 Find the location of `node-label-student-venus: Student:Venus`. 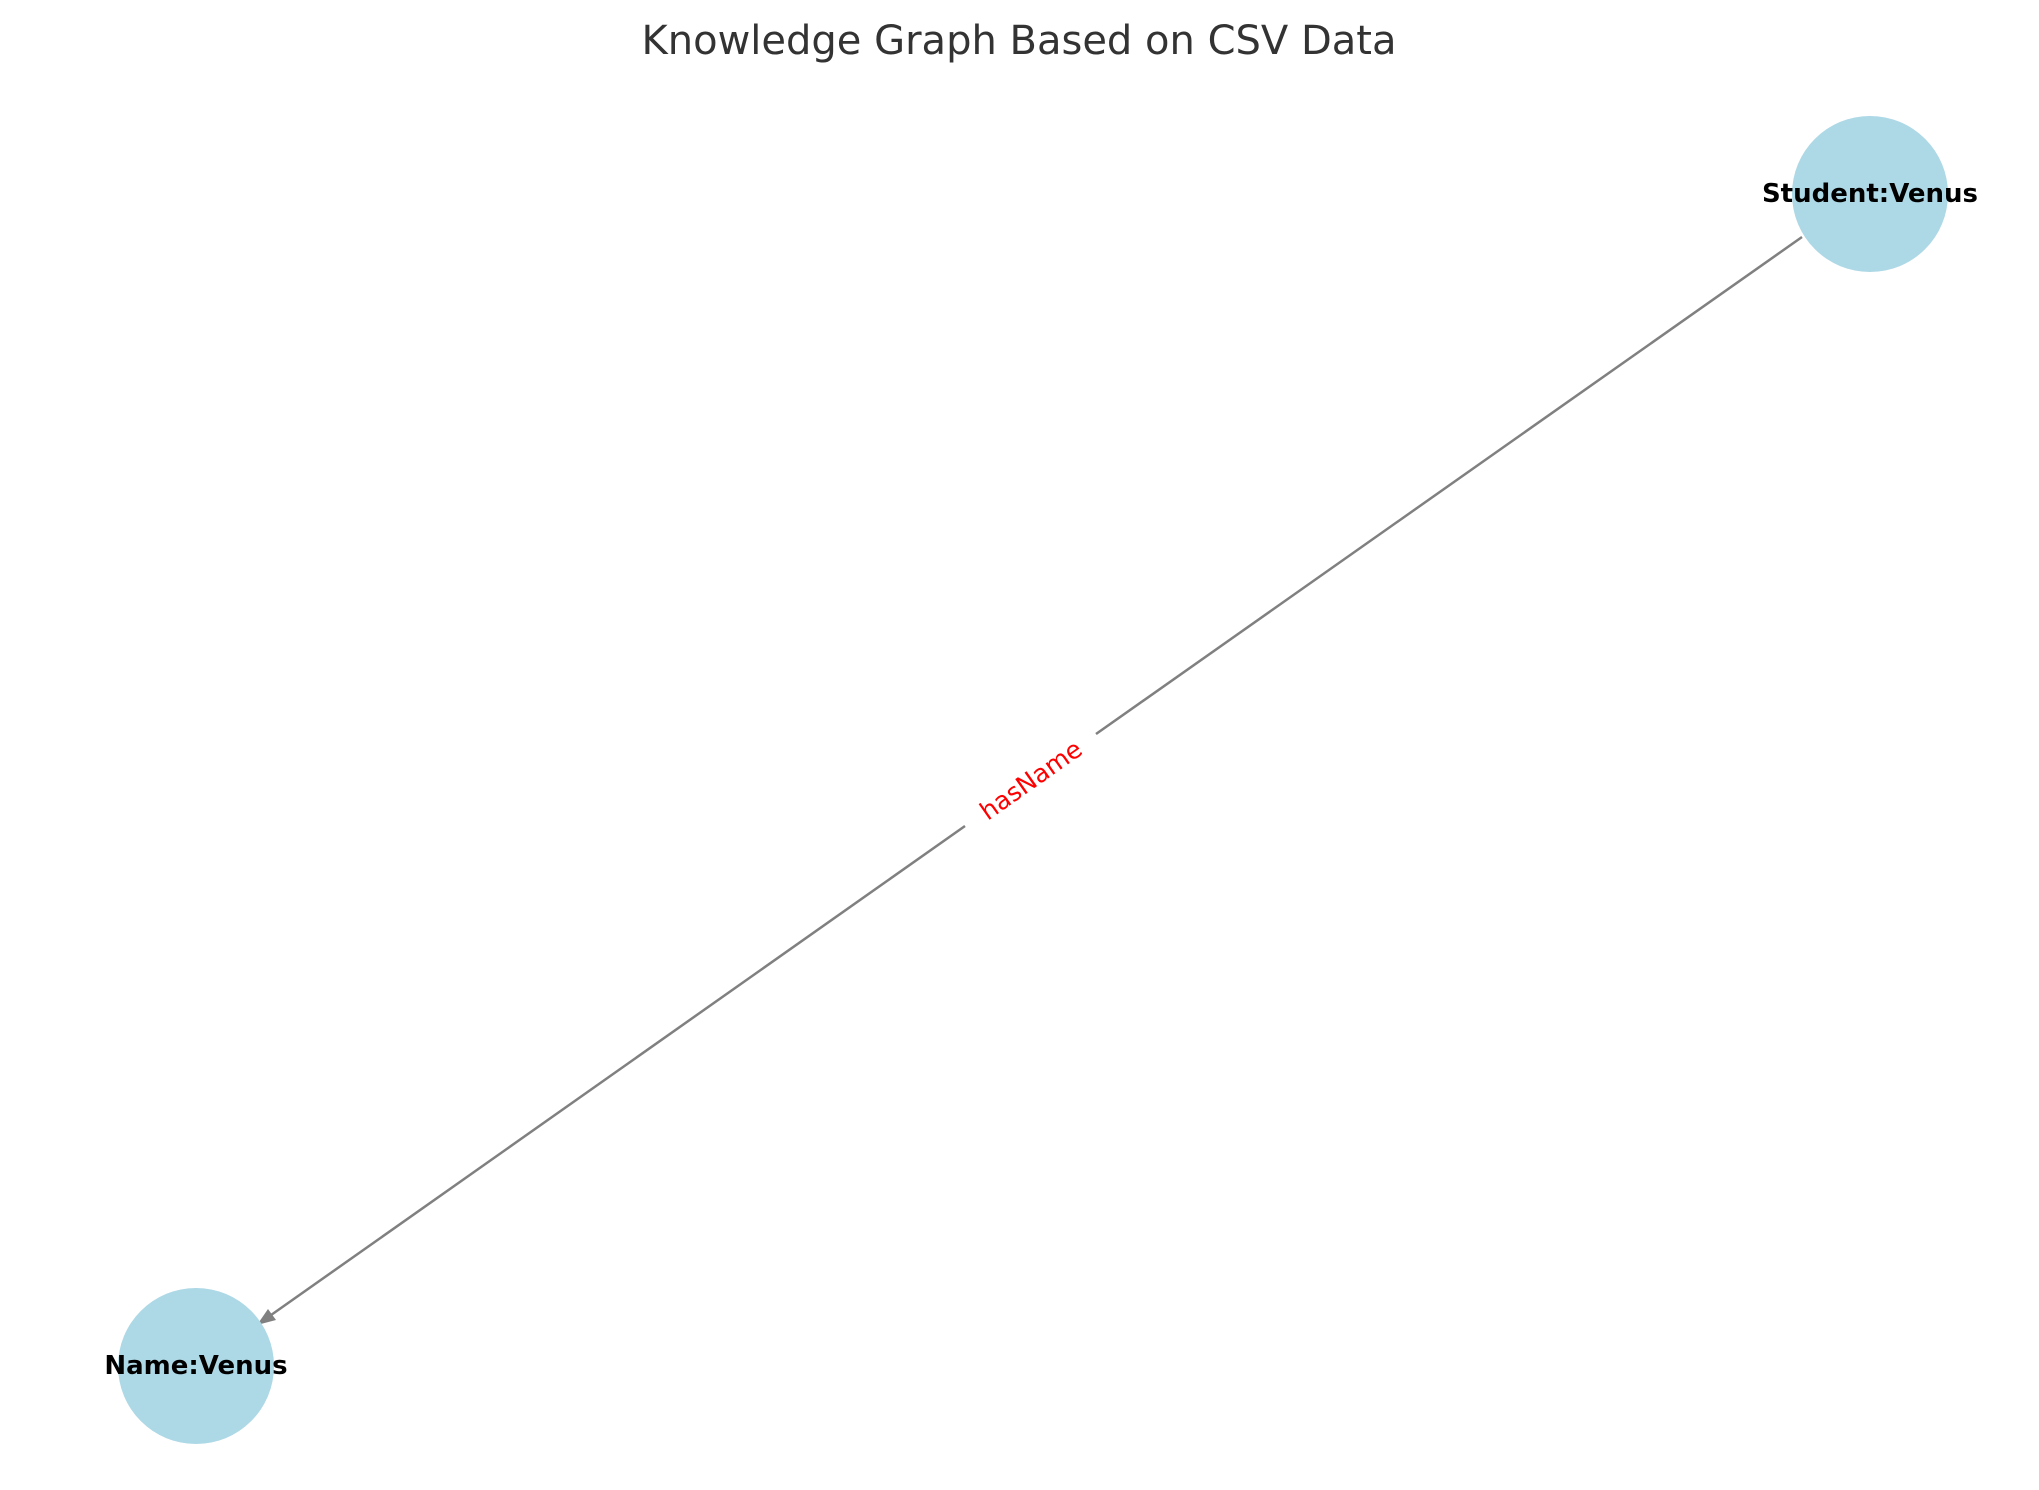

node-label-student-venus: Student:Venus is located at coordinates (1870, 194).